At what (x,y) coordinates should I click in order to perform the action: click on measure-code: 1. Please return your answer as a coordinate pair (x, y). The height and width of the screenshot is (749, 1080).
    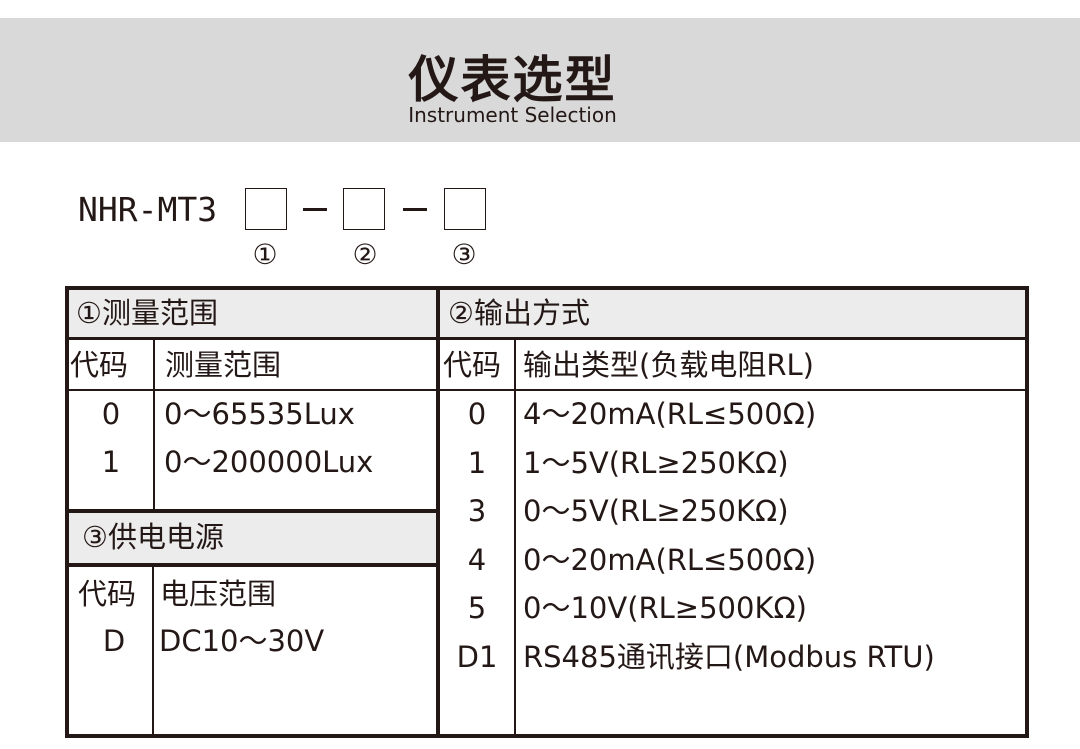
    Looking at the image, I should click on (111, 462).